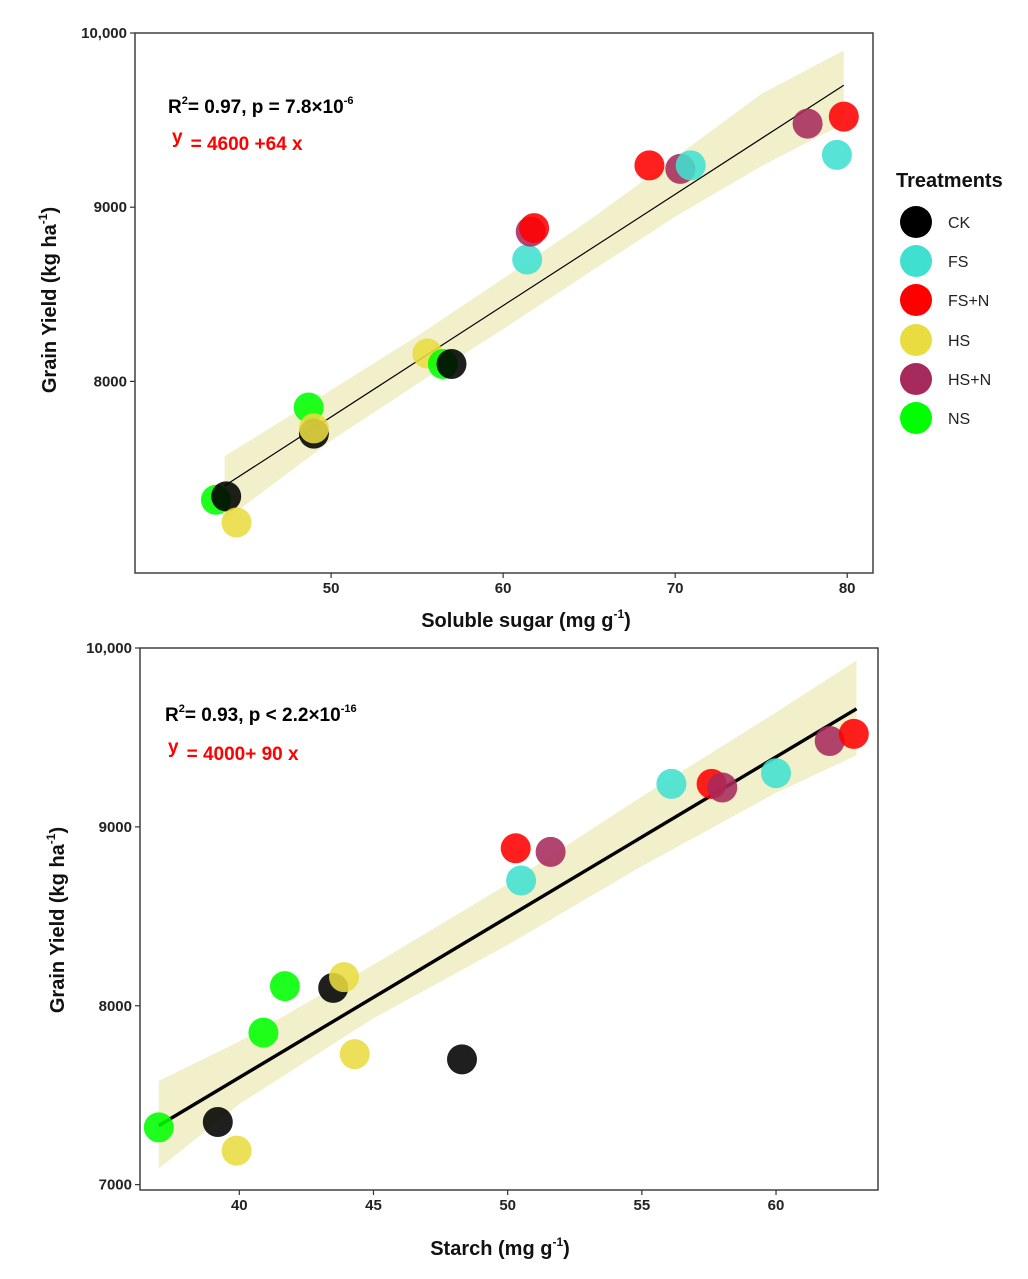 This screenshot has width=1028, height=1279. What do you see at coordinates (935, 340) in the screenshot?
I see `legend-item-hs: HS` at bounding box center [935, 340].